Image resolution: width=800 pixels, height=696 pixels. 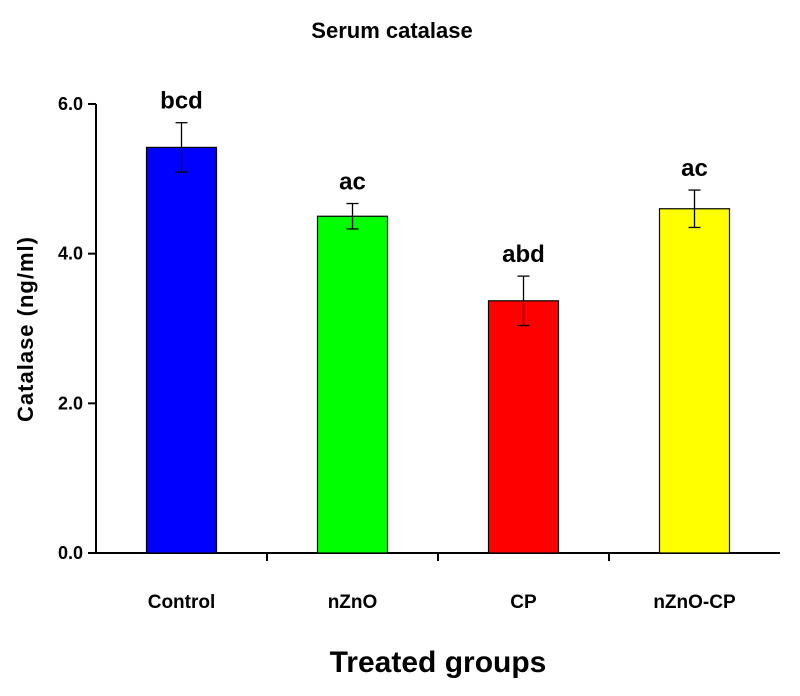 I want to click on bar-cp, so click(x=523, y=427).